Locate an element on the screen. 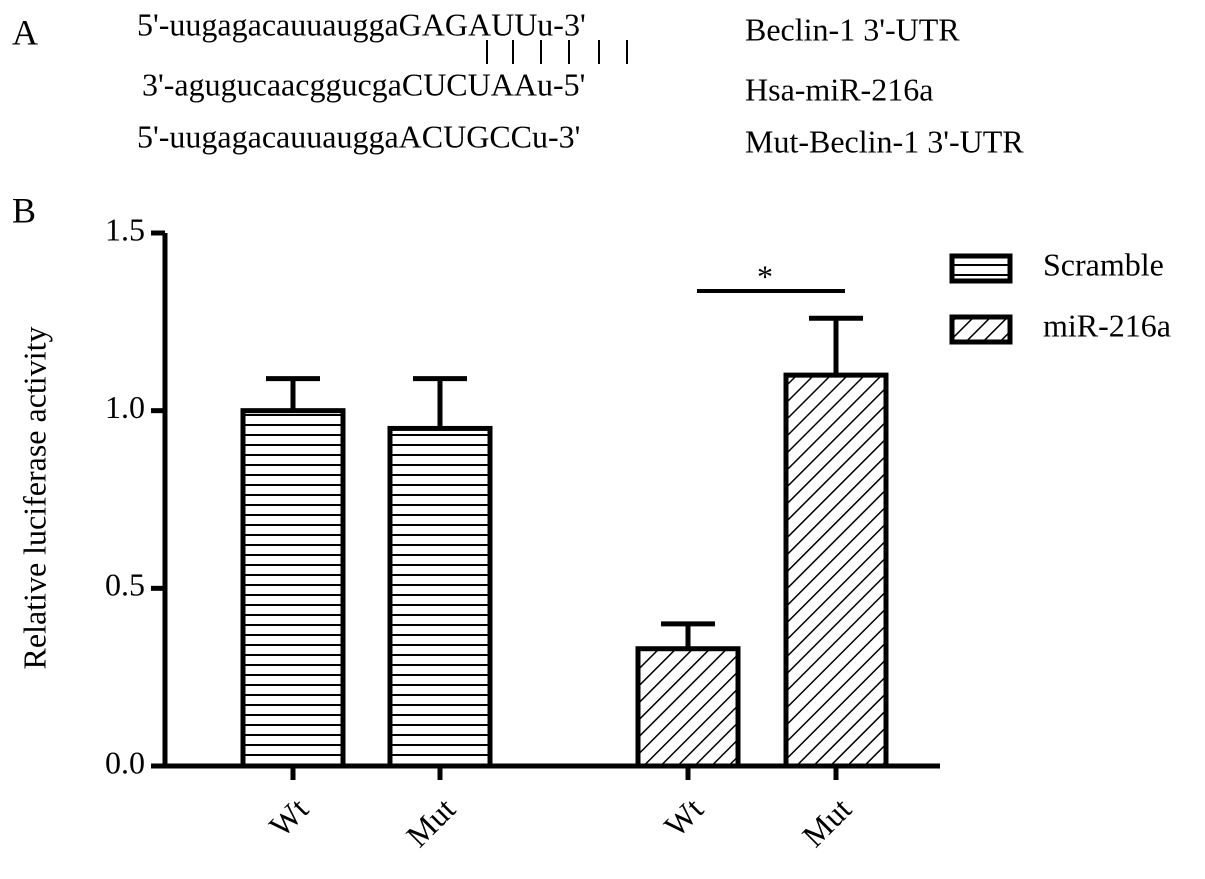  sequence-label: Hsa-miR-216a is located at coordinates (839, 89).